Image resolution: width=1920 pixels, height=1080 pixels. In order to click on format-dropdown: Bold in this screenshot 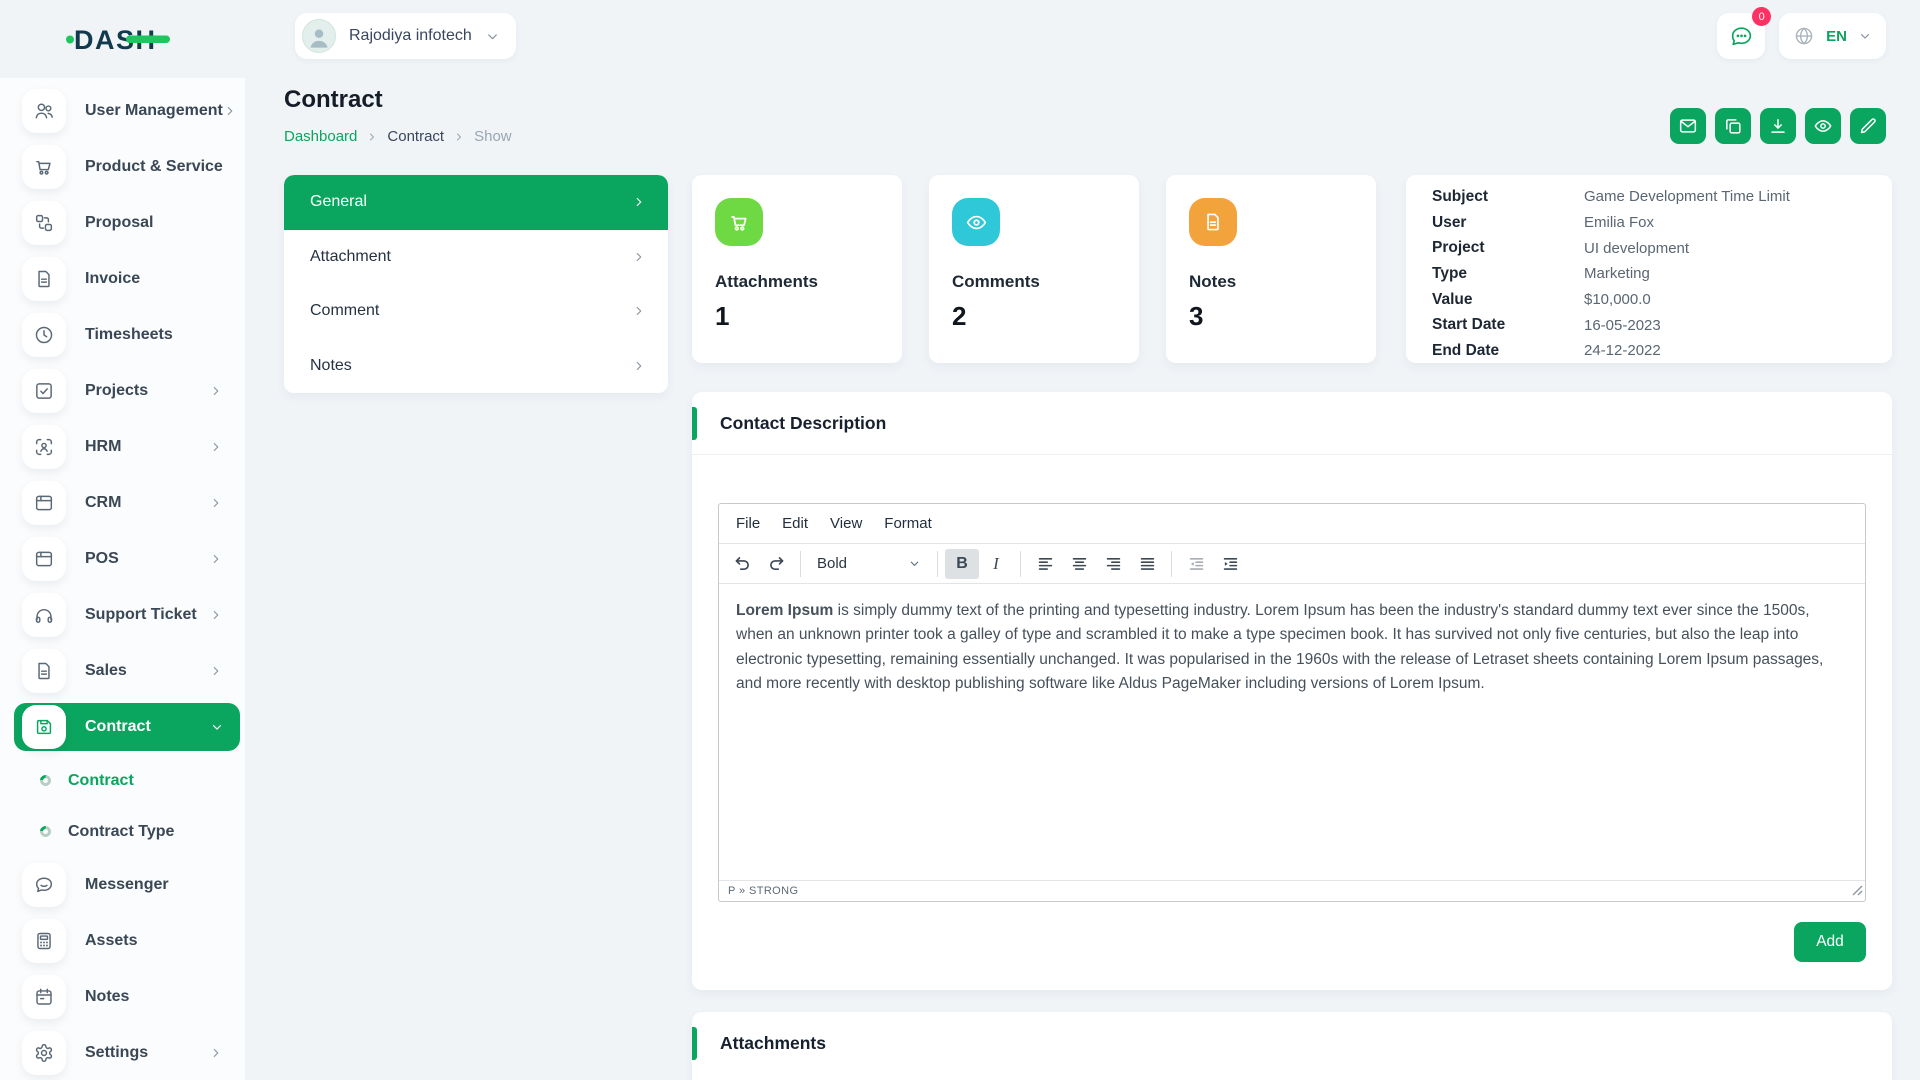, I will do `click(869, 564)`.